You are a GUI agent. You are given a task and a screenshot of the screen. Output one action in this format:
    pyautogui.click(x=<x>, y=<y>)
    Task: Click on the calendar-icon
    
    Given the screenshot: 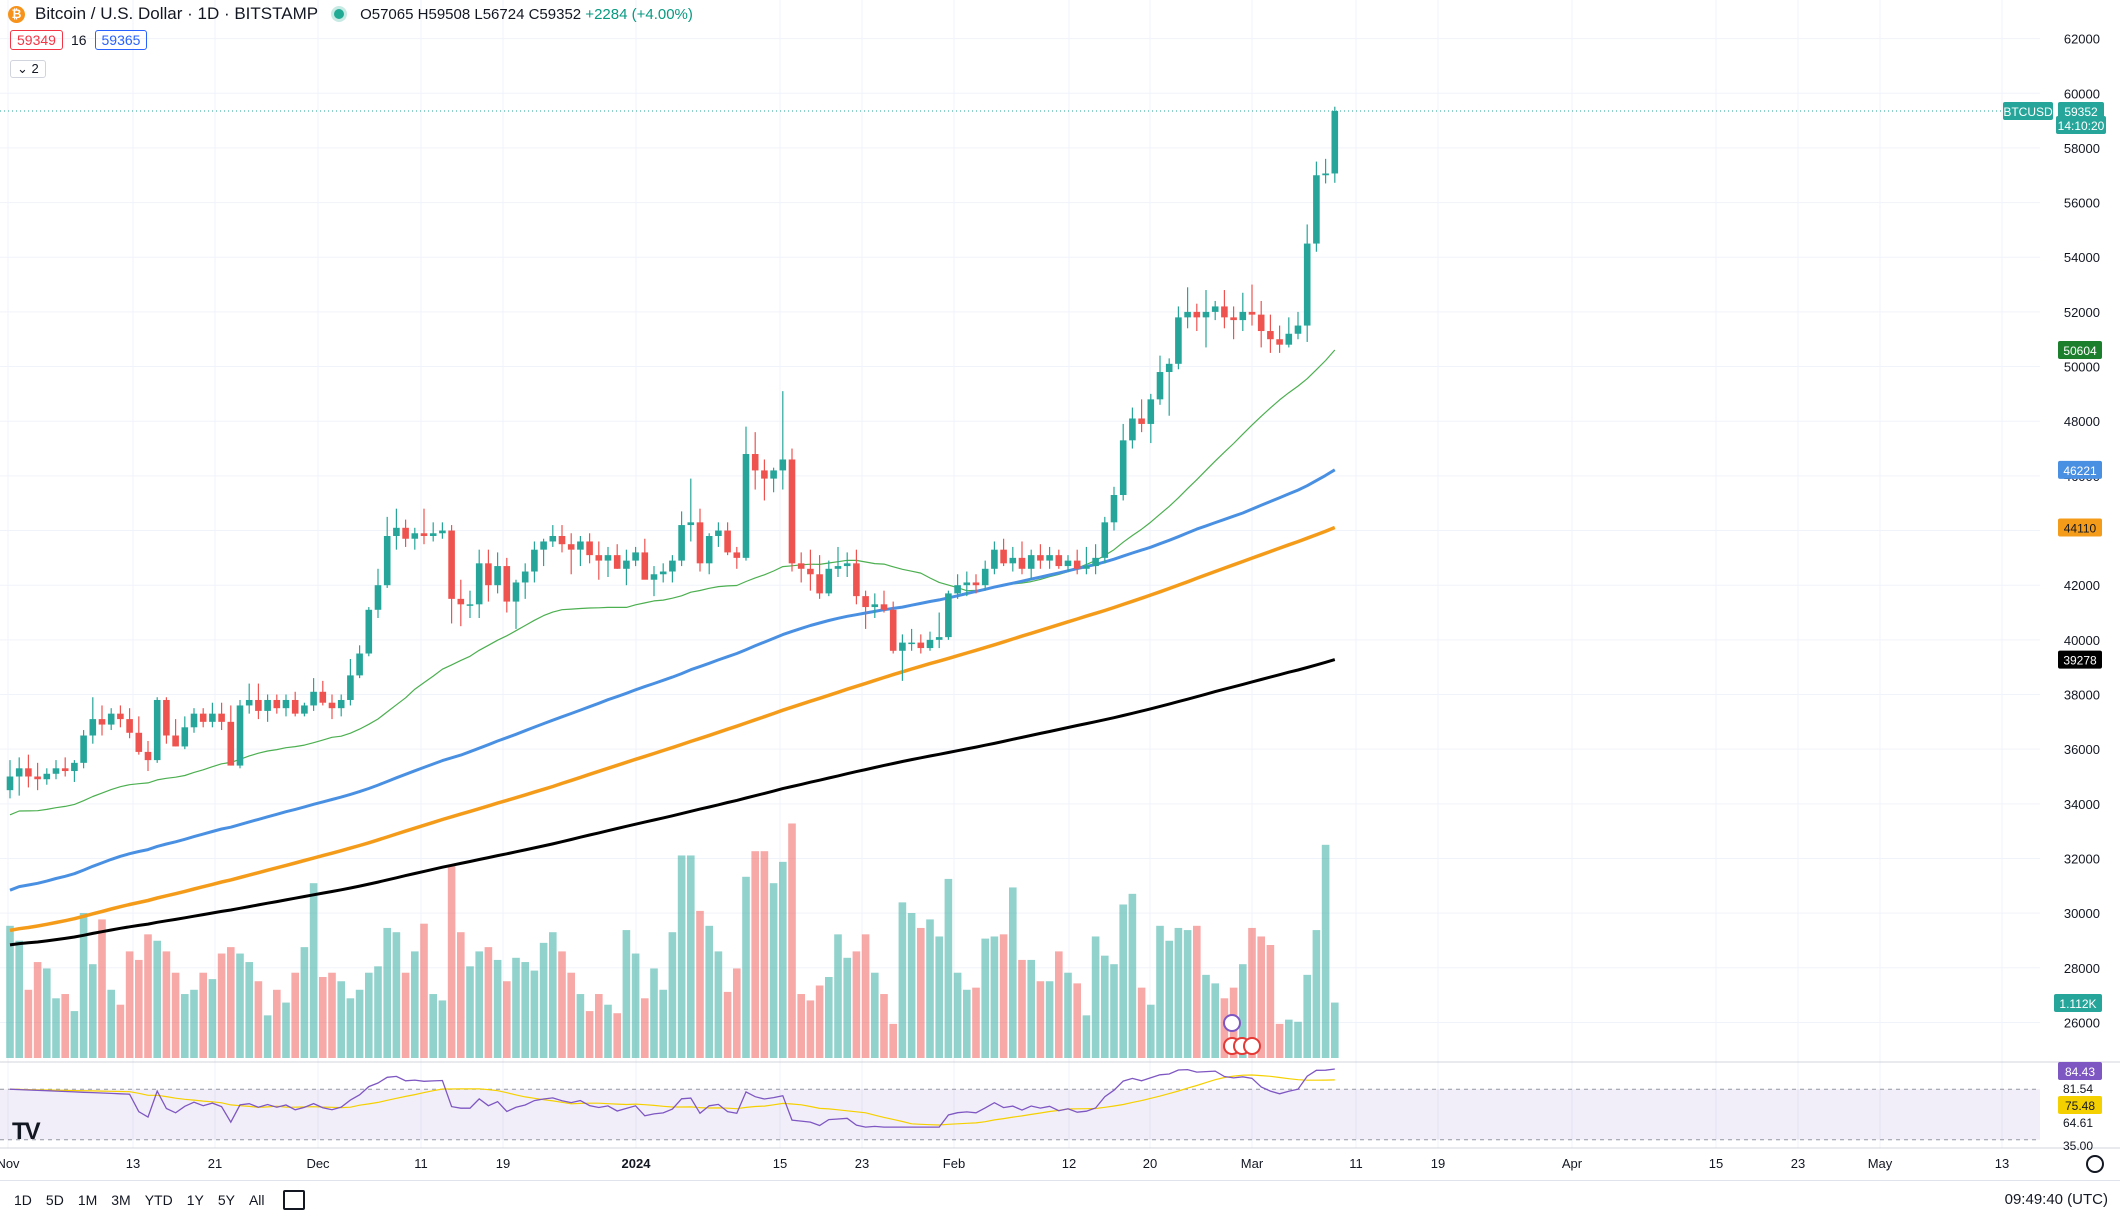 What is the action you would take?
    pyautogui.click(x=293, y=1199)
    